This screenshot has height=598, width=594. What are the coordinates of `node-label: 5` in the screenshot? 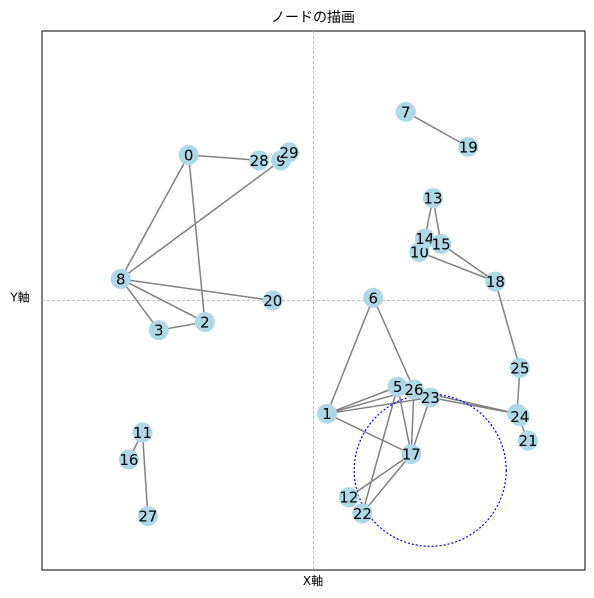 It's located at (398, 387).